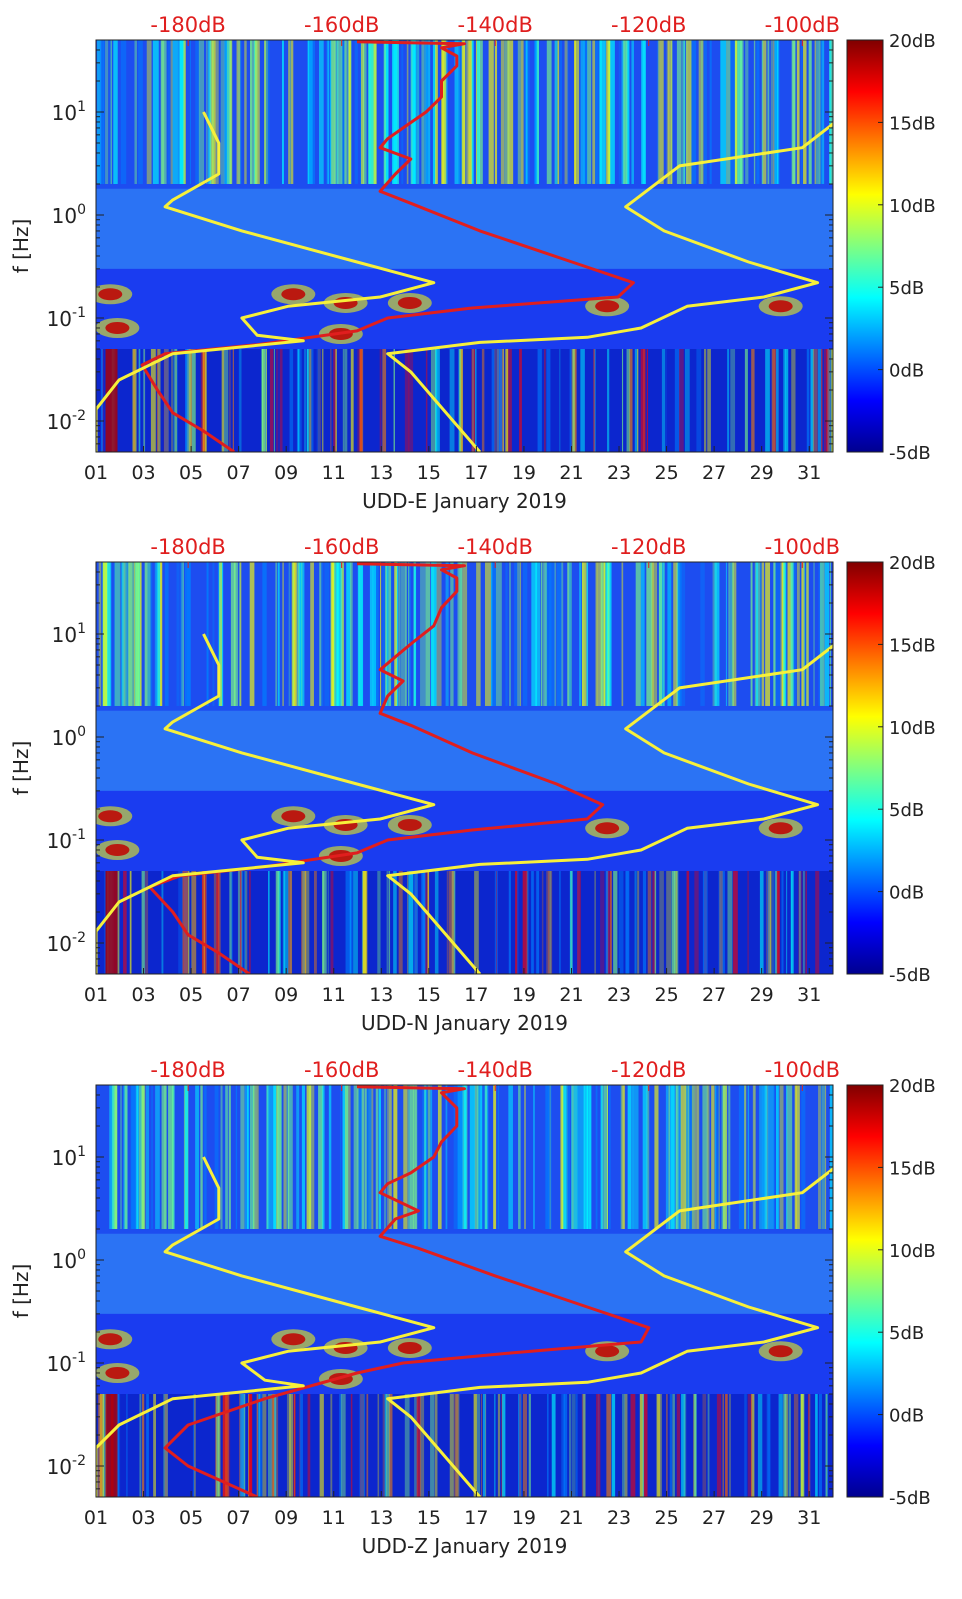 This screenshot has width=962, height=1599. Describe the element at coordinates (465, 1546) in the screenshot. I see `x-axis-label: UDD-Z January 2019` at that location.